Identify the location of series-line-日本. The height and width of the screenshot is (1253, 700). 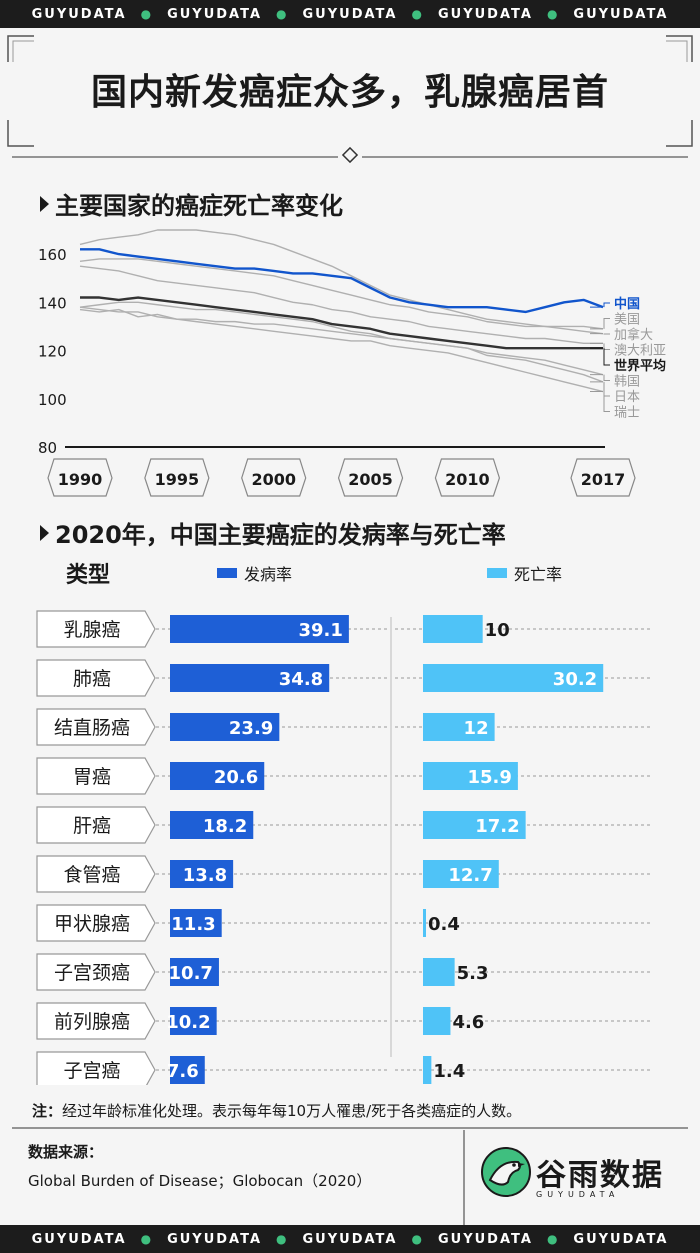
(341, 345).